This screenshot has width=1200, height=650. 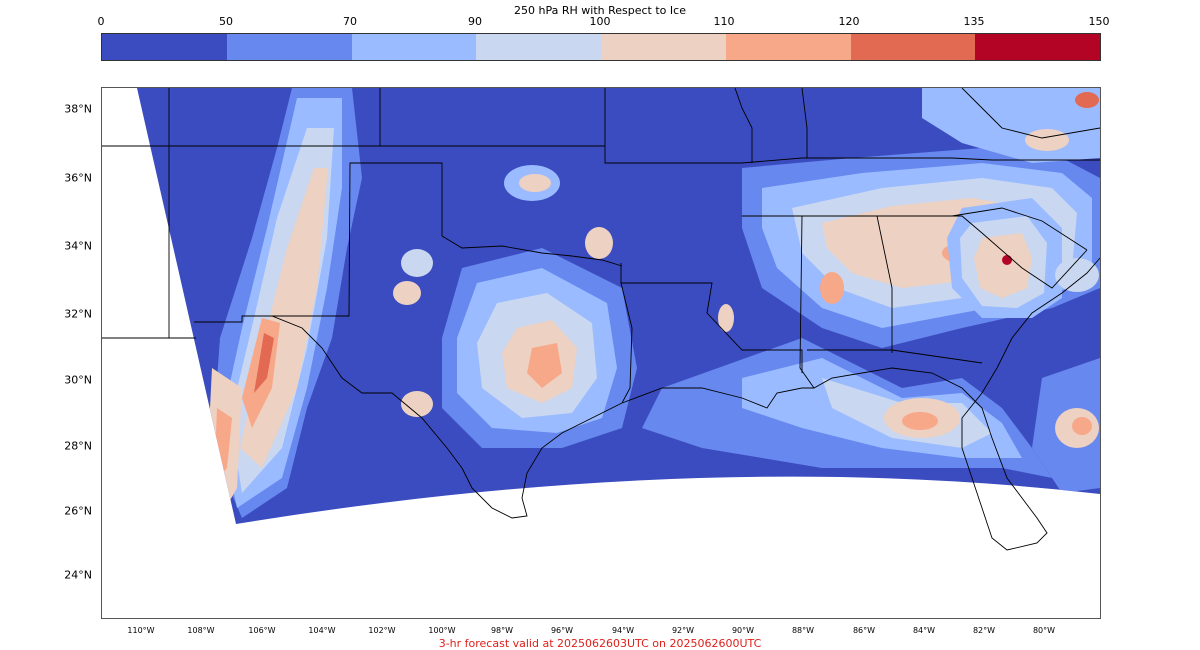 I want to click on lon-label: 80°W, so click(x=1044, y=630).